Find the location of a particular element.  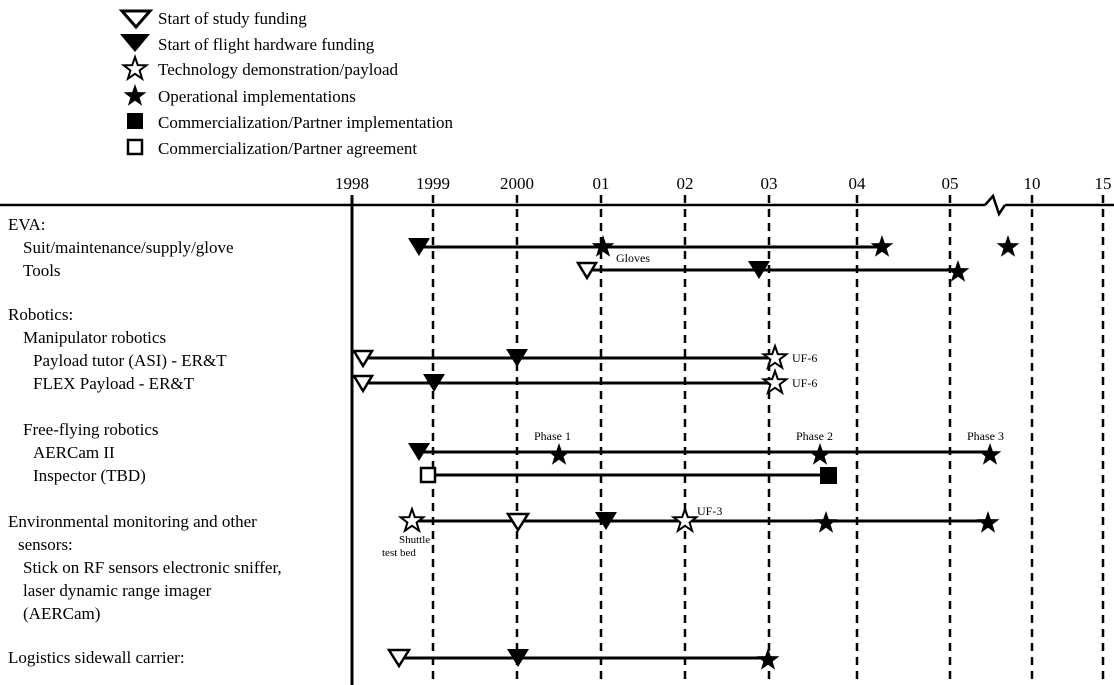

row-label: Tools is located at coordinates (42, 270).